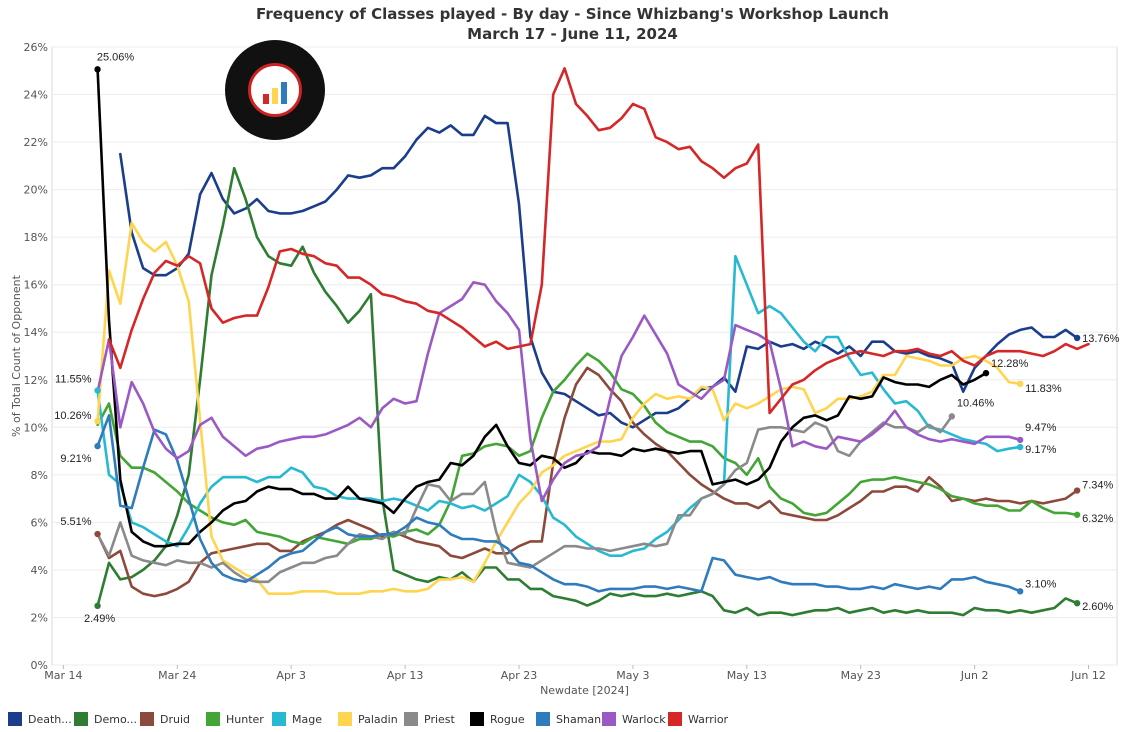  I want to click on y-tick-label: 26%, so click(36, 47).